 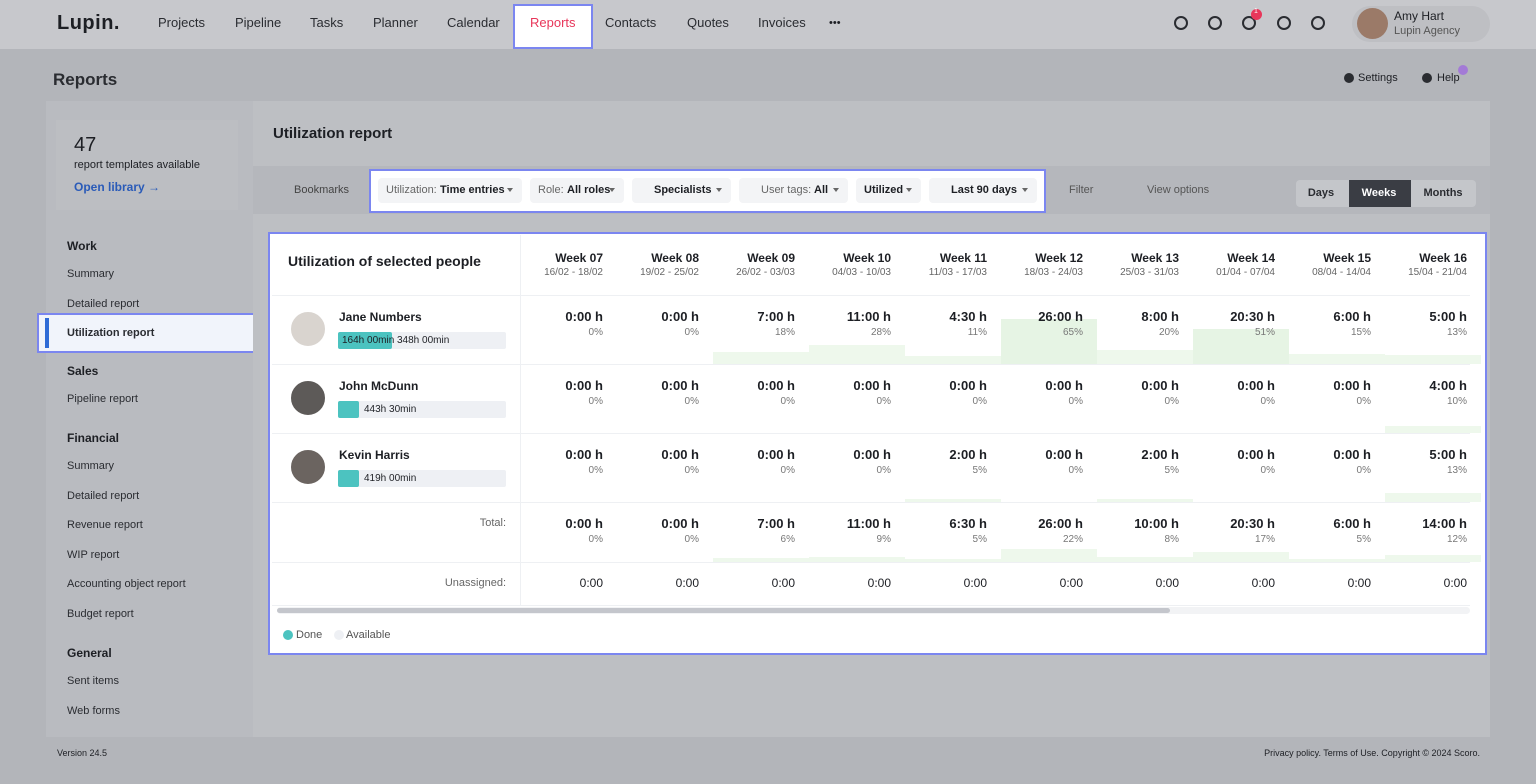 I want to click on report-title: Utilization report, so click(x=332, y=134).